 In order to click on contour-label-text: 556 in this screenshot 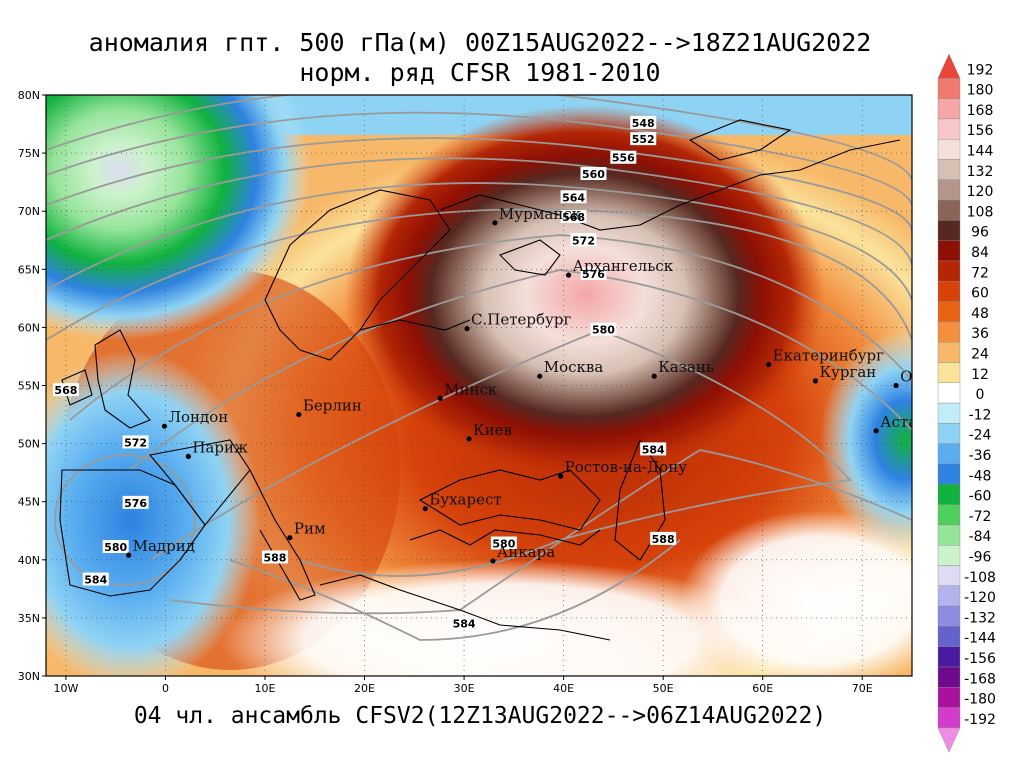, I will do `click(623, 158)`.